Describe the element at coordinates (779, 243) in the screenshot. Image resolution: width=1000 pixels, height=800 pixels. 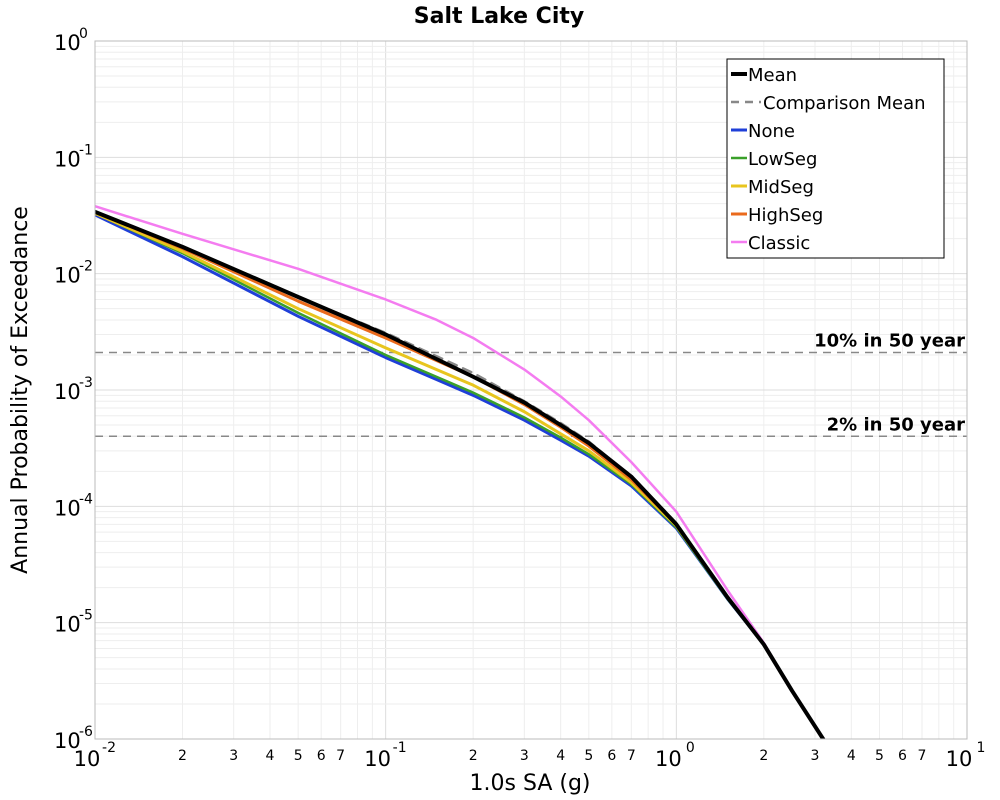
I see `legend-label-classic: Classic` at that location.